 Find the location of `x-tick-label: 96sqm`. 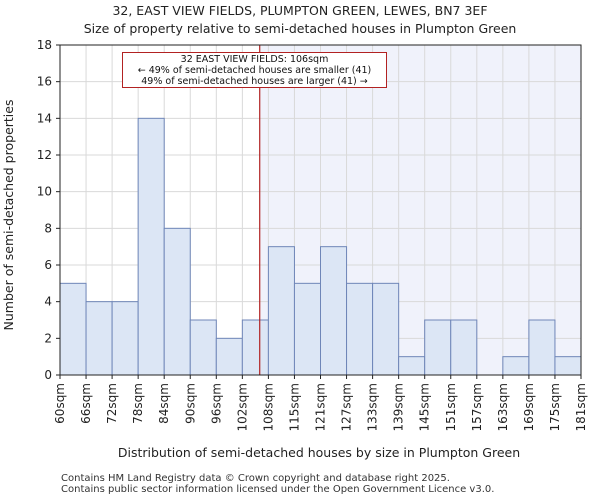

x-tick-label: 96sqm is located at coordinates (216, 403).